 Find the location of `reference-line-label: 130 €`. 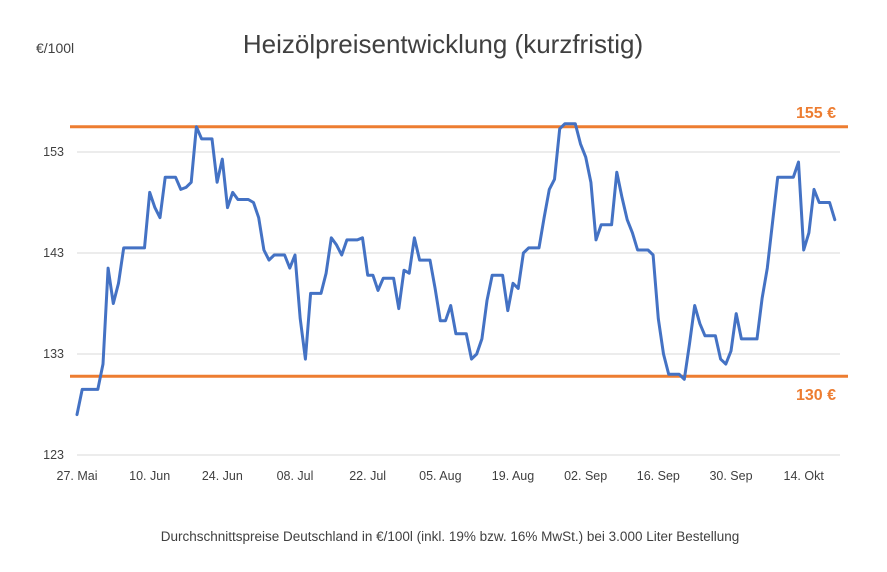

reference-line-label: 130 € is located at coordinates (816, 395).